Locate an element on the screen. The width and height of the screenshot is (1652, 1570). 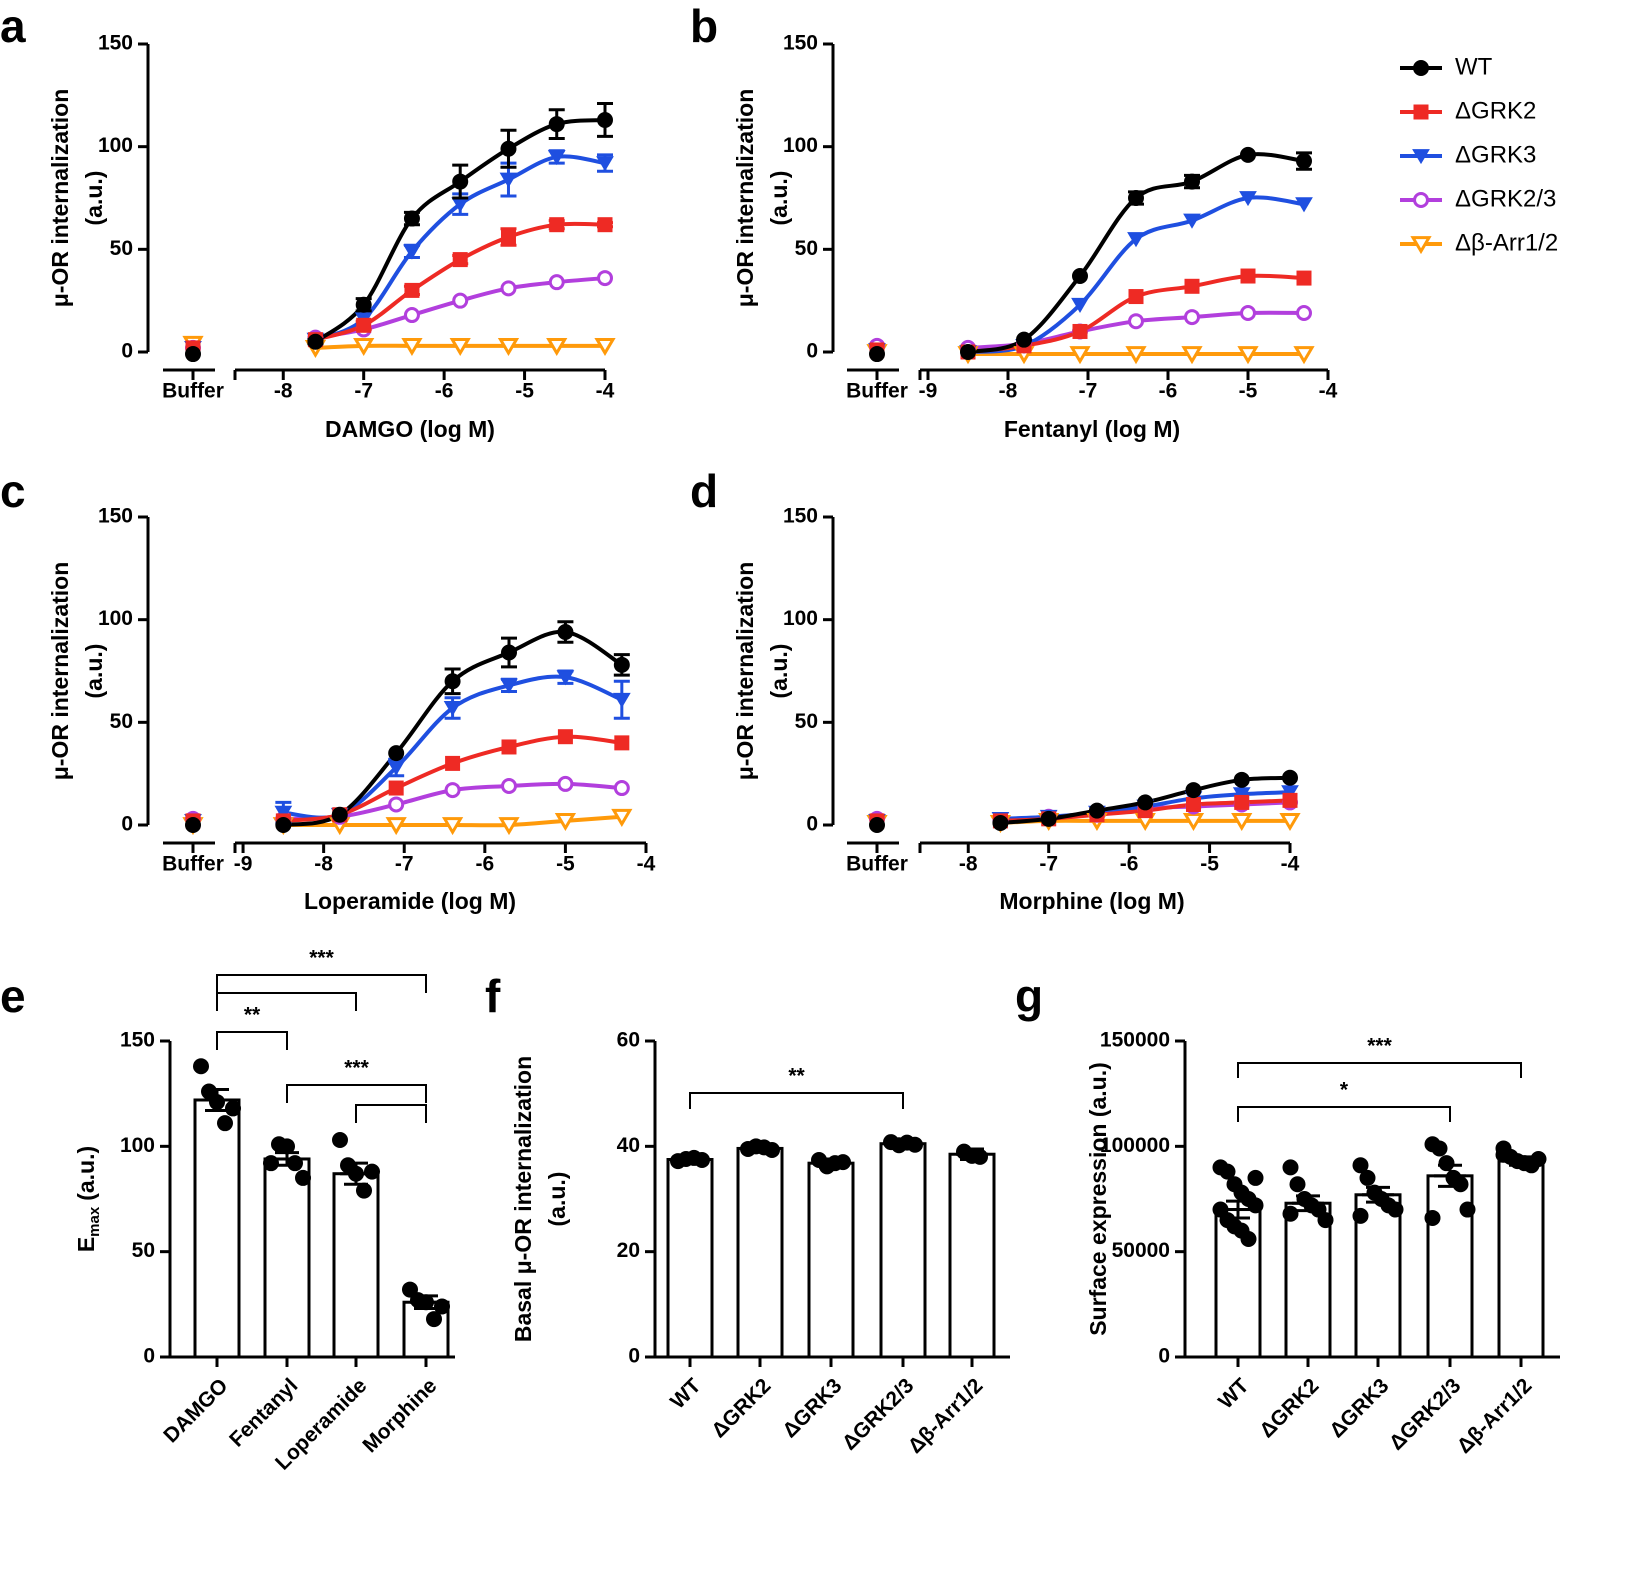
legend-label: ΔGRK2 is located at coordinates (1495, 110).